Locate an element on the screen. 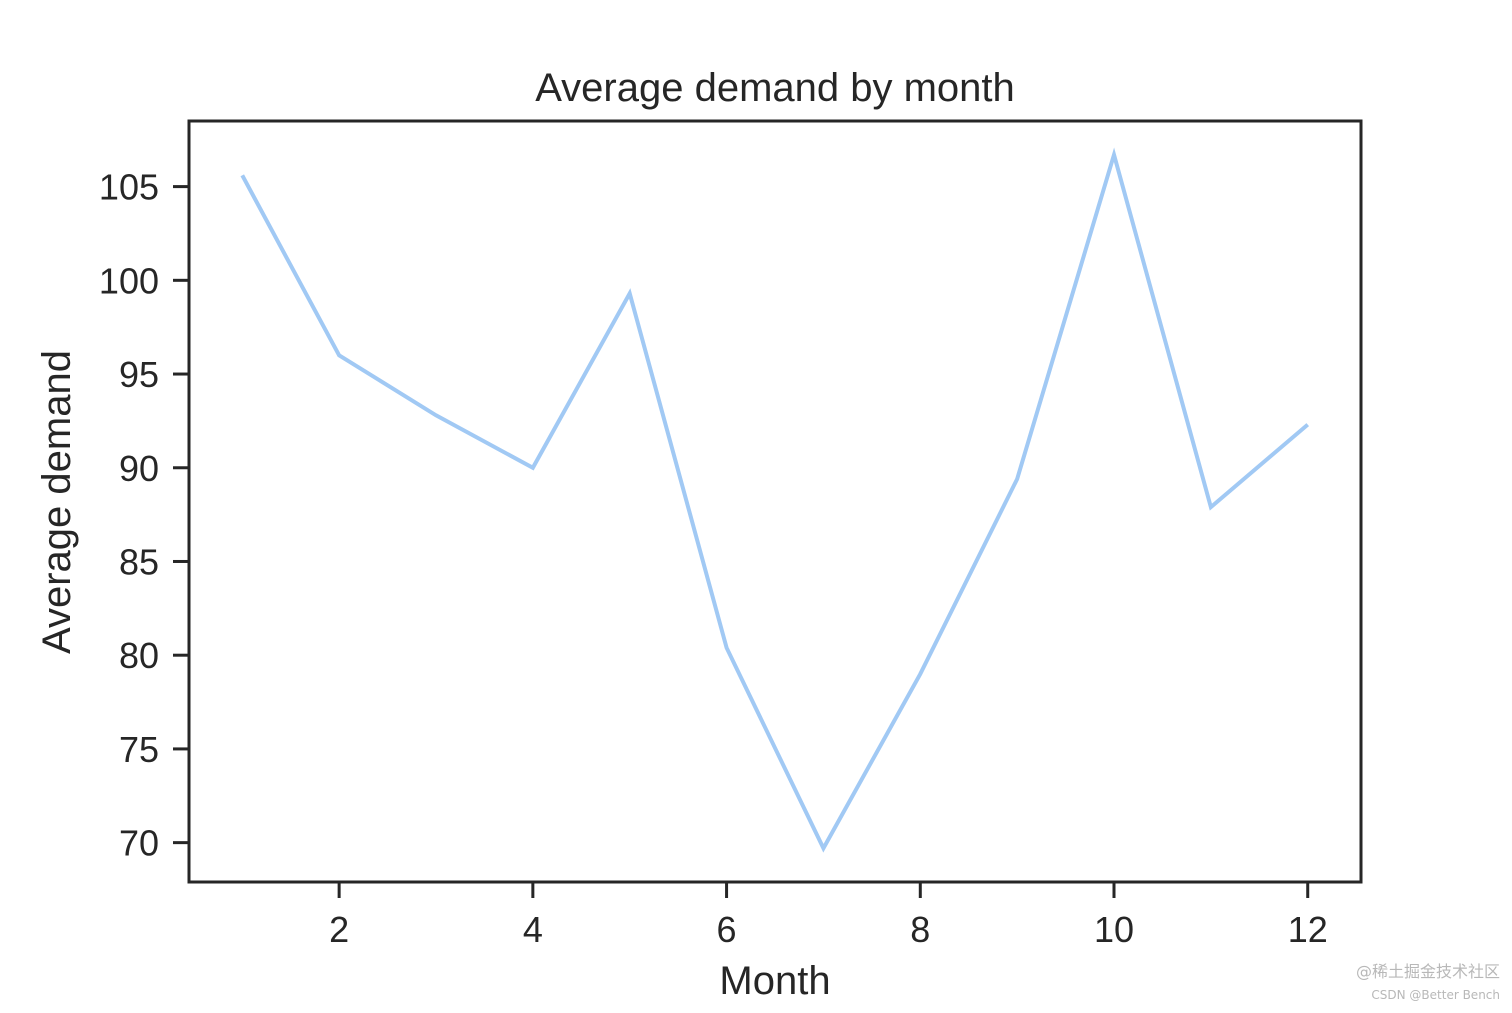  y-tick-label-85: 85 is located at coordinates (139, 561).